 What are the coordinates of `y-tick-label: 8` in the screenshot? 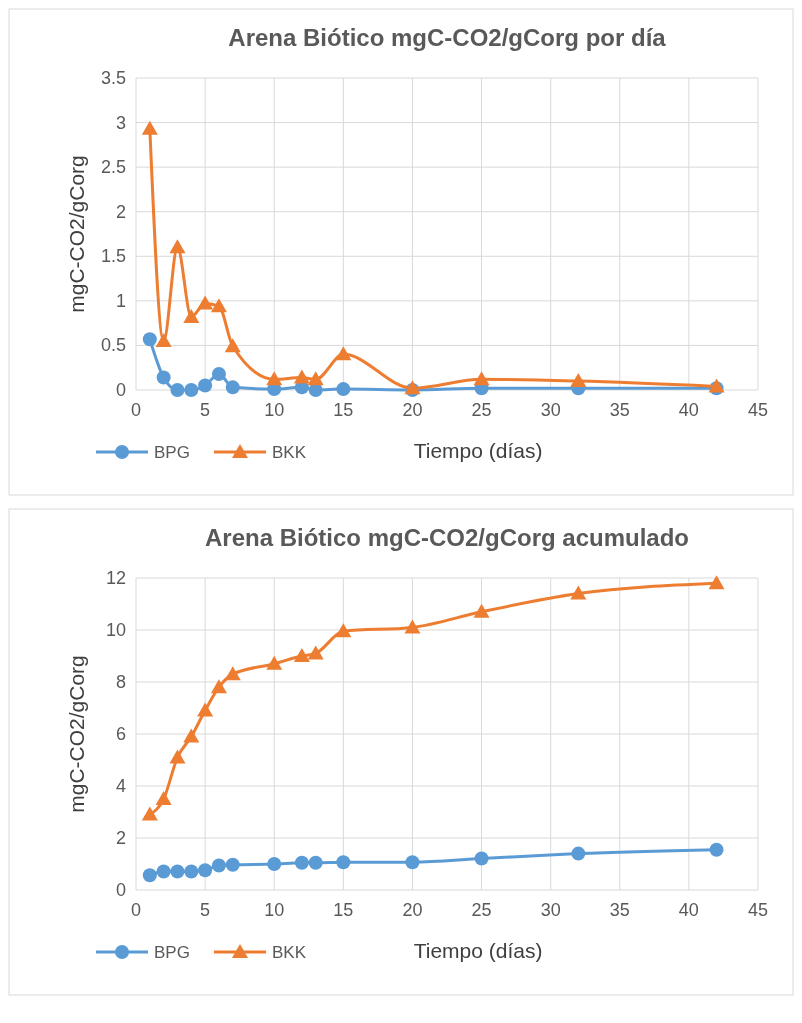 It's located at (120, 682).